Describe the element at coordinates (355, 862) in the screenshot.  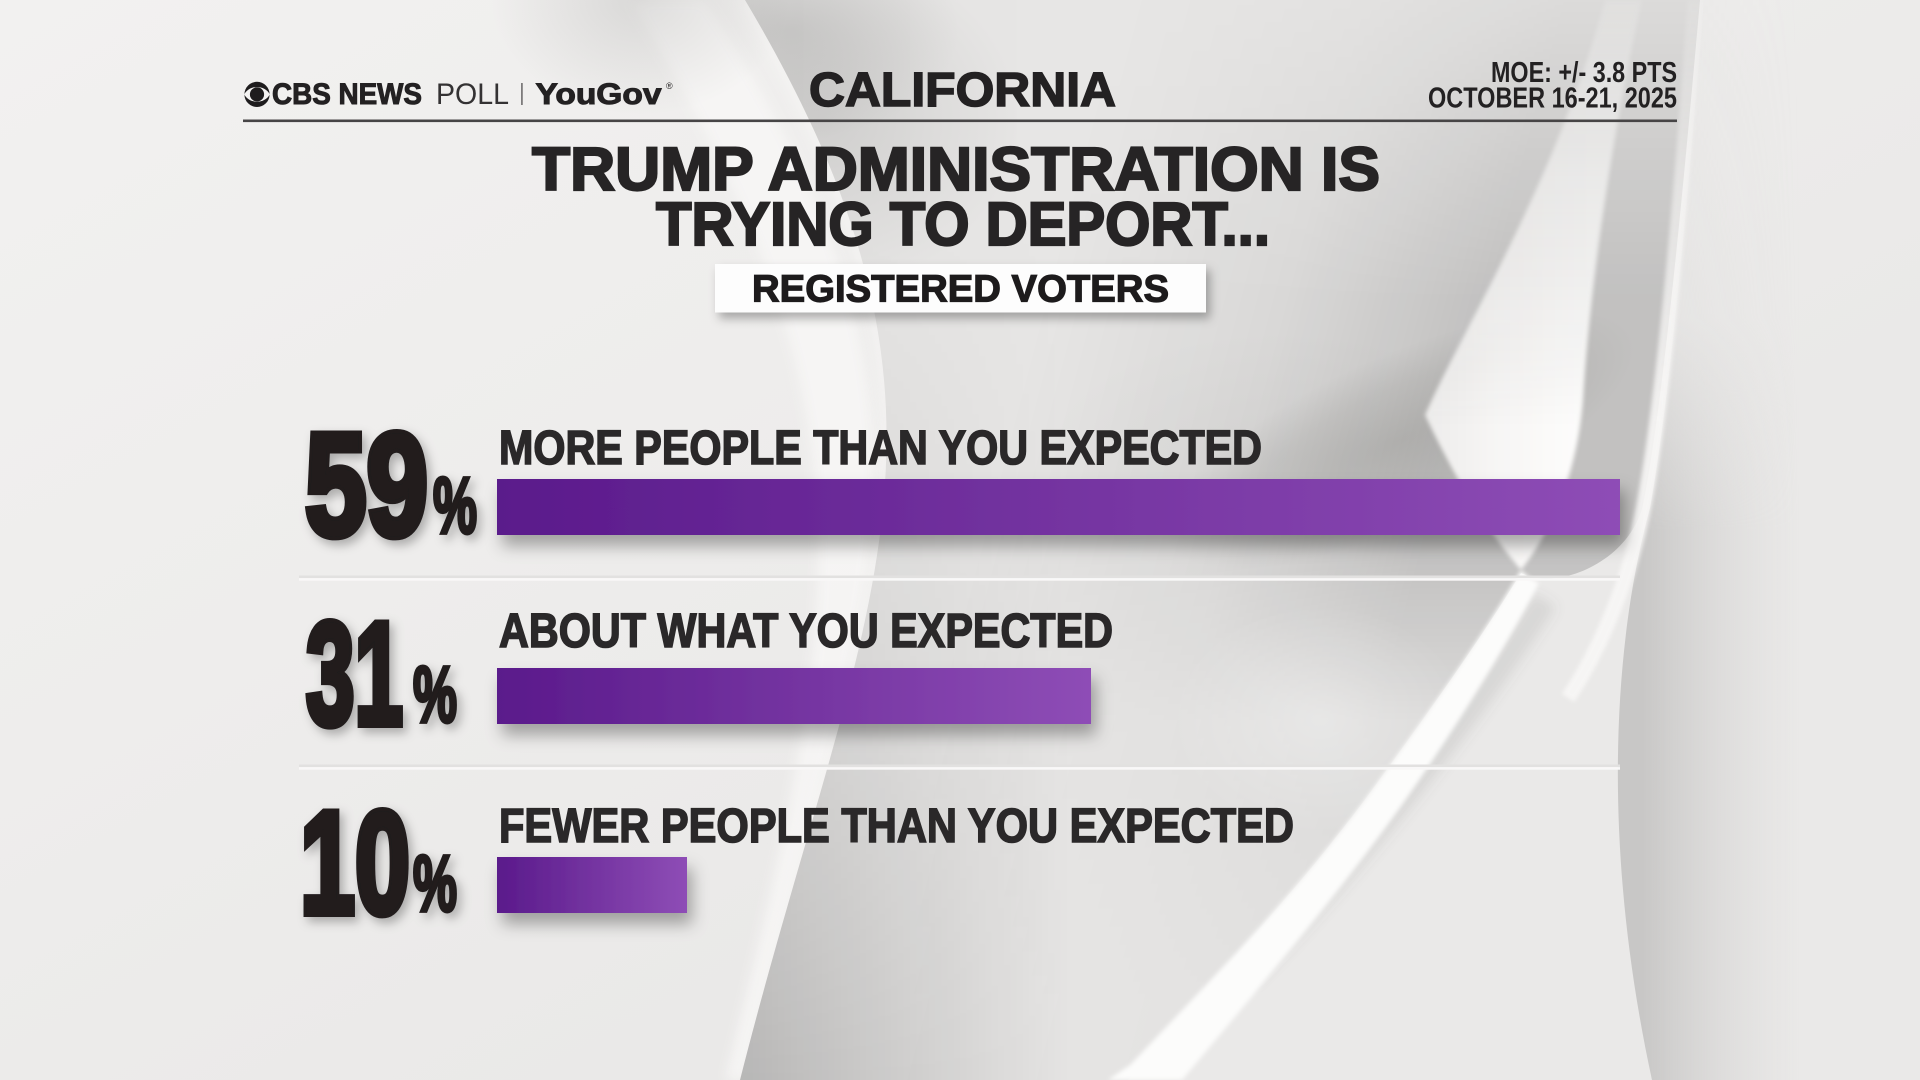
I see `svg-text: 10` at that location.